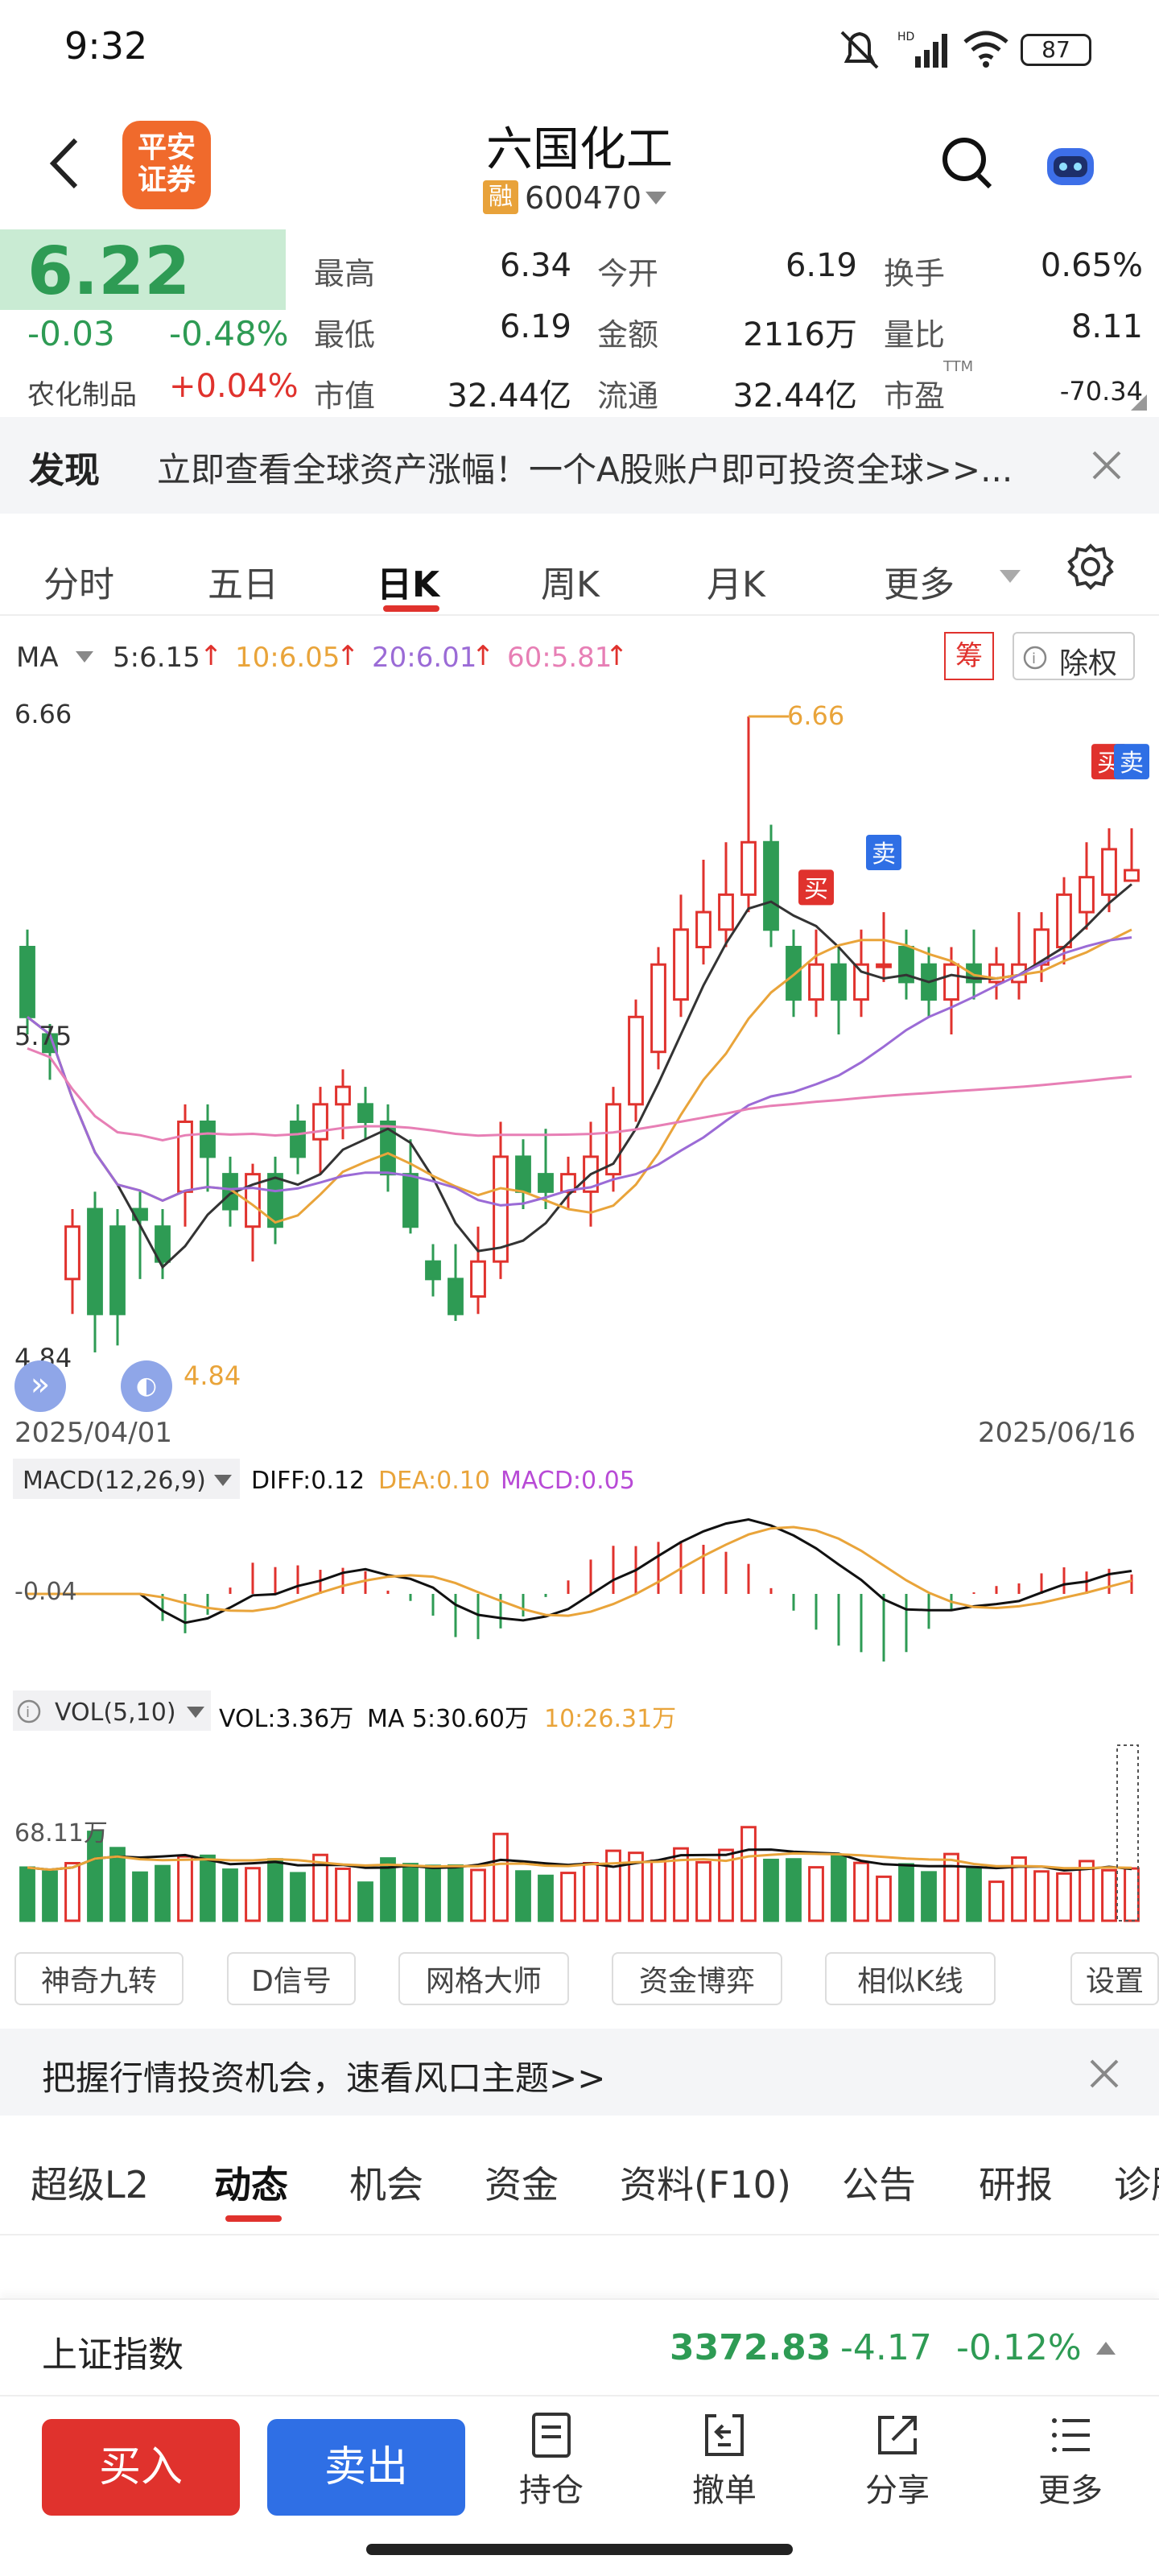  I want to click on tab-f10: 资料(F10), so click(705, 2185).